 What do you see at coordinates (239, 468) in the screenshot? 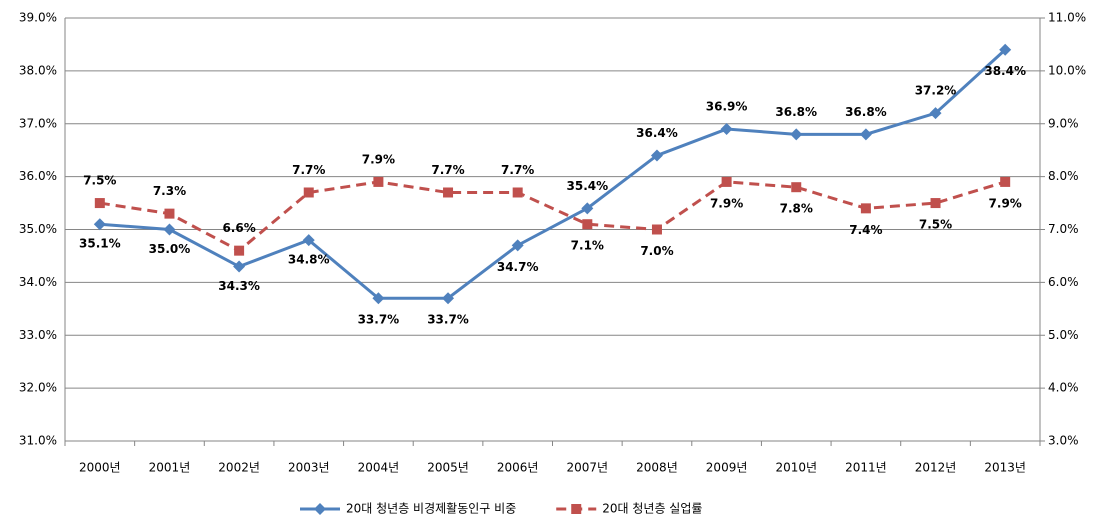
I see `x-tick-label: 2002년` at bounding box center [239, 468].